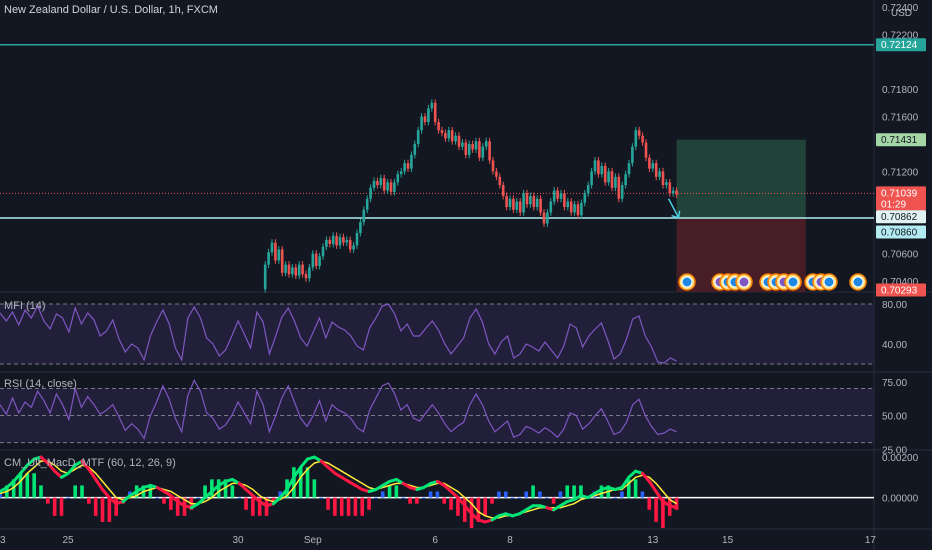  I want to click on event-flag-icon, so click(858, 282).